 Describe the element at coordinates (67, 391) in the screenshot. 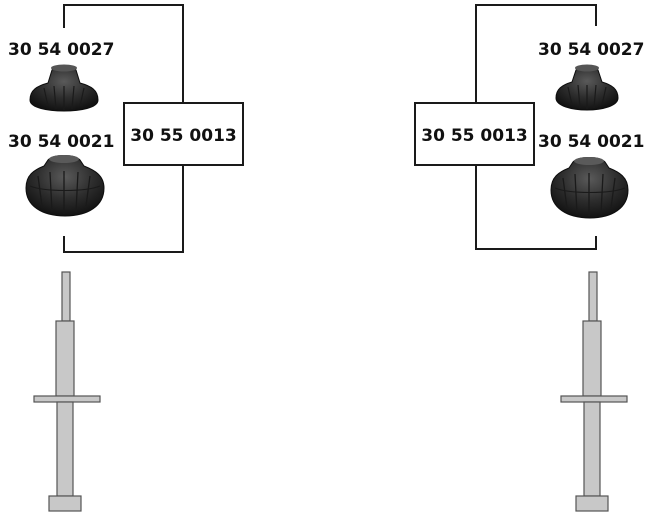

I see `left-shock-absorber` at that location.